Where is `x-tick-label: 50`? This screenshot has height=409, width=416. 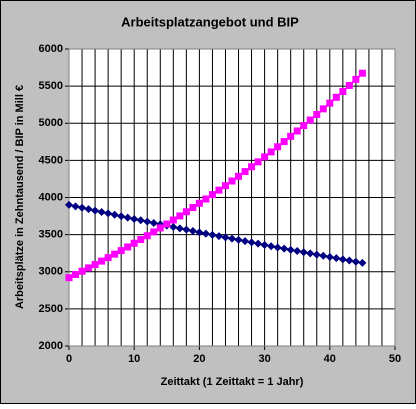 x-tick-label: 50 is located at coordinates (395, 359).